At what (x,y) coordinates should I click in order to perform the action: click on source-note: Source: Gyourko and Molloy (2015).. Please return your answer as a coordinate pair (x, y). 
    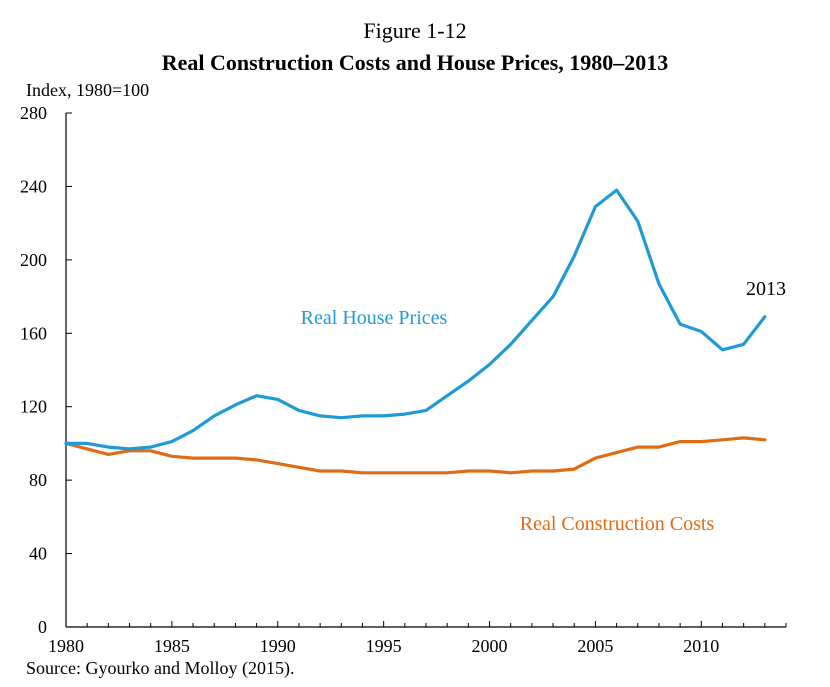
    Looking at the image, I should click on (160, 668).